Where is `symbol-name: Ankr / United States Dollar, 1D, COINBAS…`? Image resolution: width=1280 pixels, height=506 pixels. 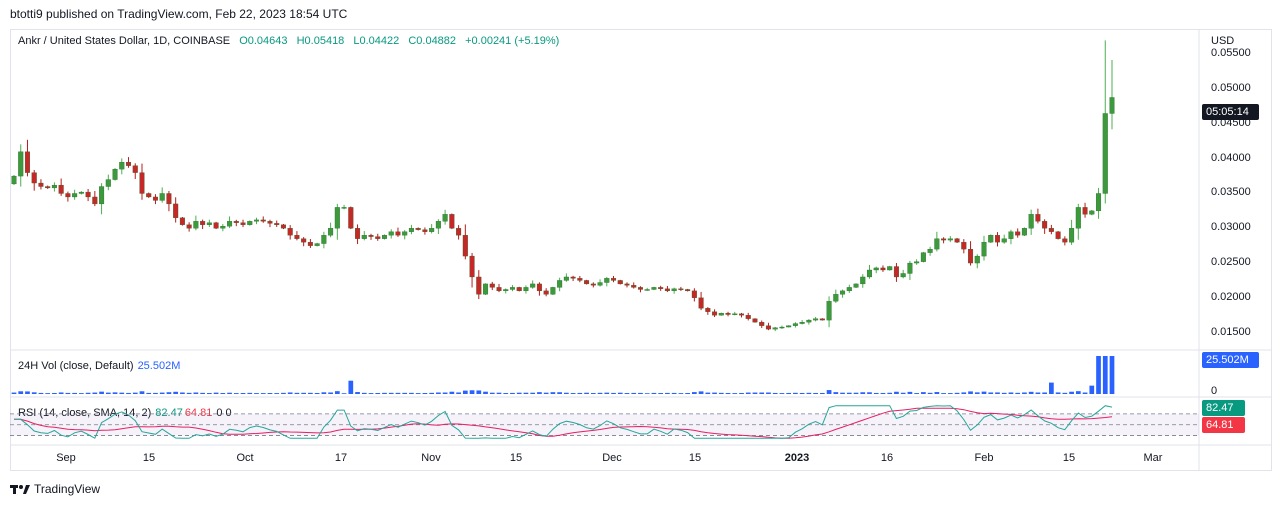
symbol-name: Ankr / United States Dollar, 1D, COINBAS… is located at coordinates (124, 41).